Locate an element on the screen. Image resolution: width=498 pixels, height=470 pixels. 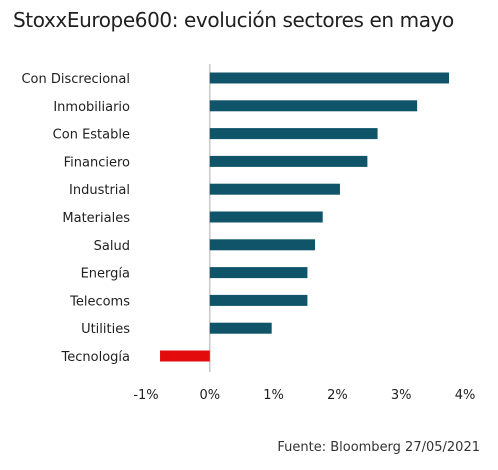
x-tick-label: 4% is located at coordinates (465, 395).